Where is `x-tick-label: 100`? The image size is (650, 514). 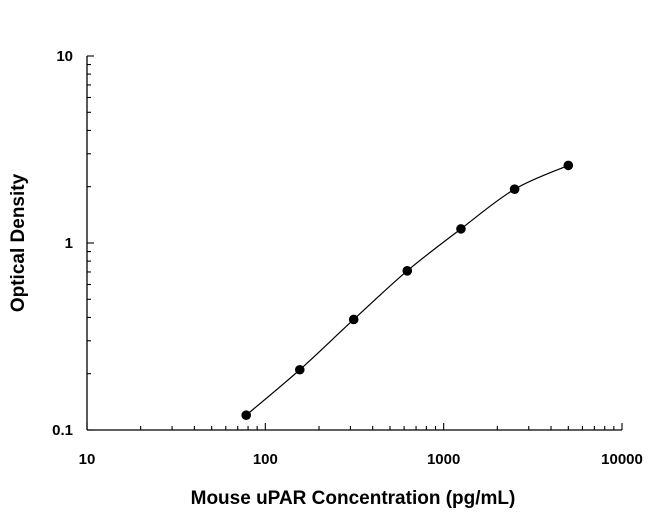 x-tick-label: 100 is located at coordinates (265, 459).